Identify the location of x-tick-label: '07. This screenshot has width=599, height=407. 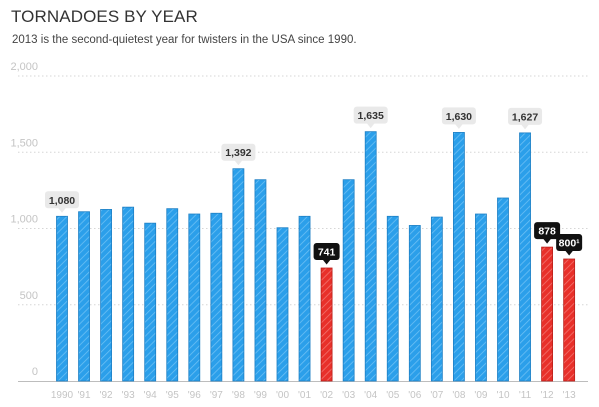
(436, 395).